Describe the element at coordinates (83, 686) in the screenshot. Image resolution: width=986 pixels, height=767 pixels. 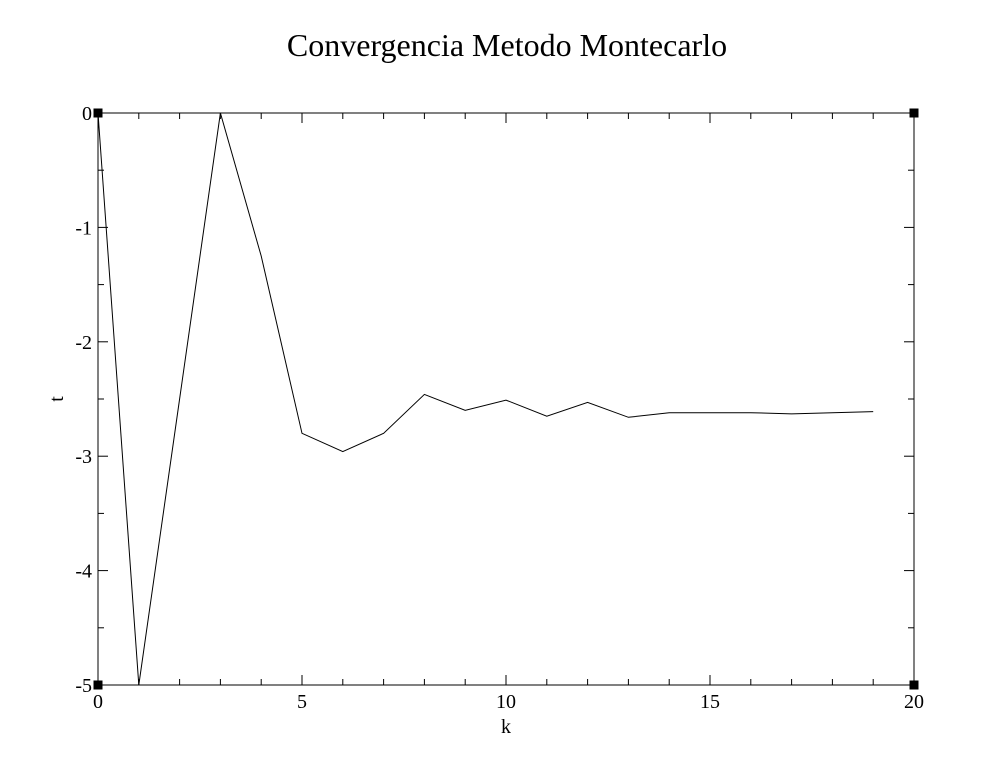
I see `y-tick-label: -5` at that location.